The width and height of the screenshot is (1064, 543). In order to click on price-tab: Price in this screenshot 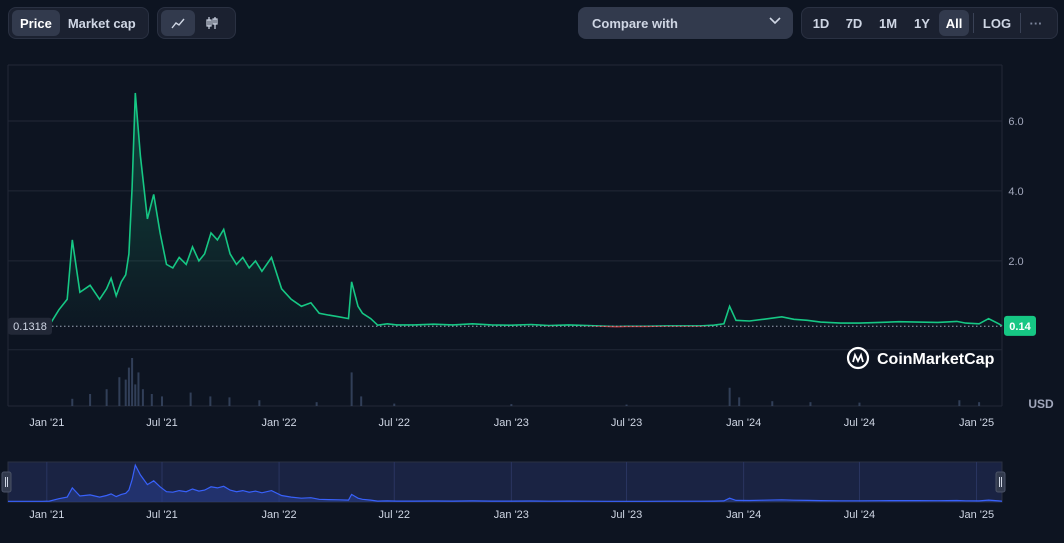, I will do `click(36, 23)`.